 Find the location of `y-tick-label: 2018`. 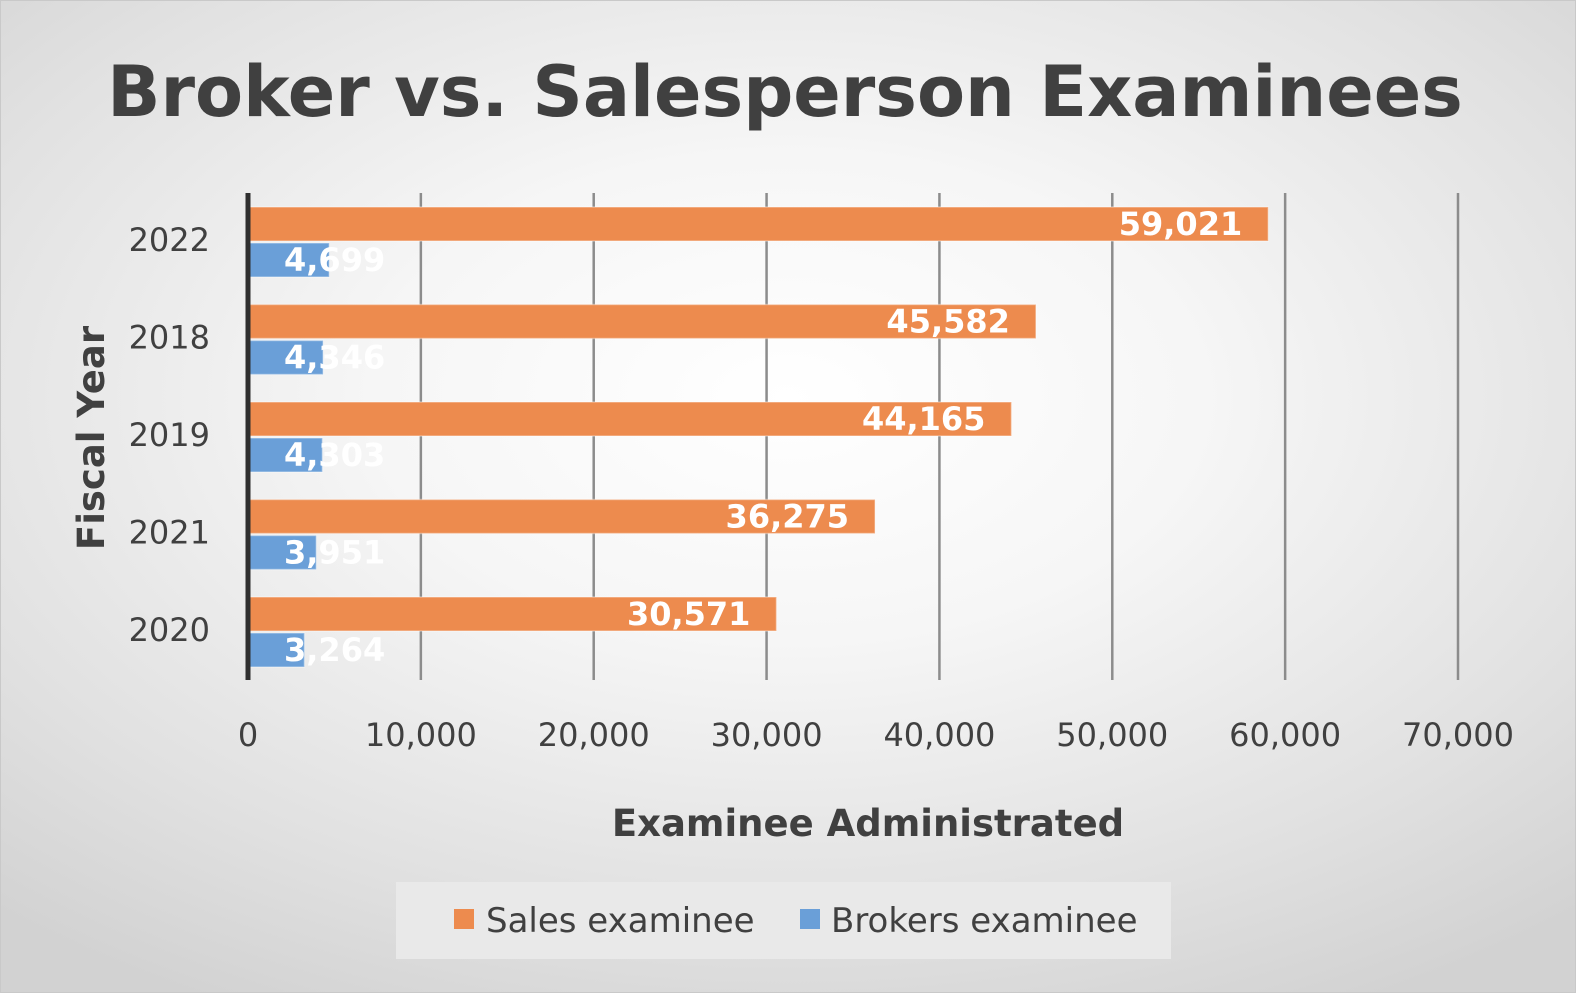

y-tick-label: 2018 is located at coordinates (169, 338).